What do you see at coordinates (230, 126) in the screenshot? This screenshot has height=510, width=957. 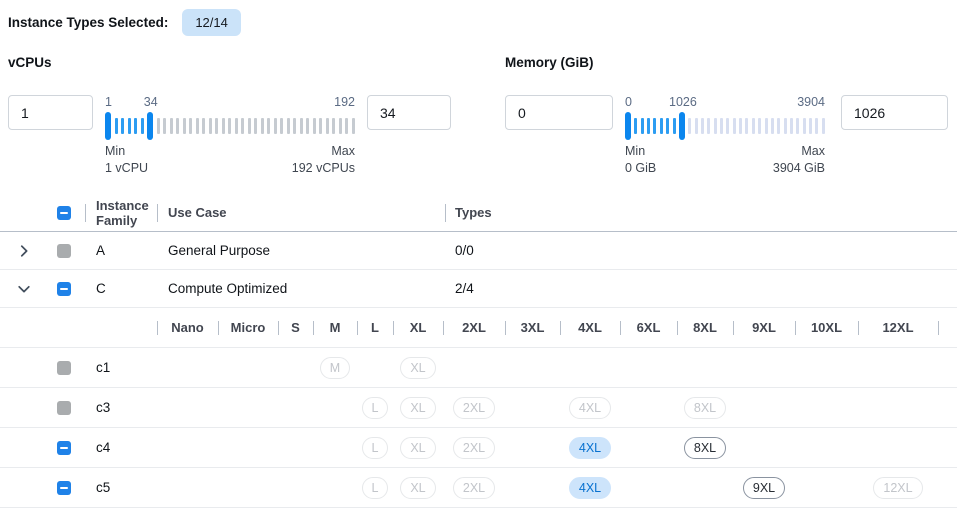 I see `vcpus-slider-track` at bounding box center [230, 126].